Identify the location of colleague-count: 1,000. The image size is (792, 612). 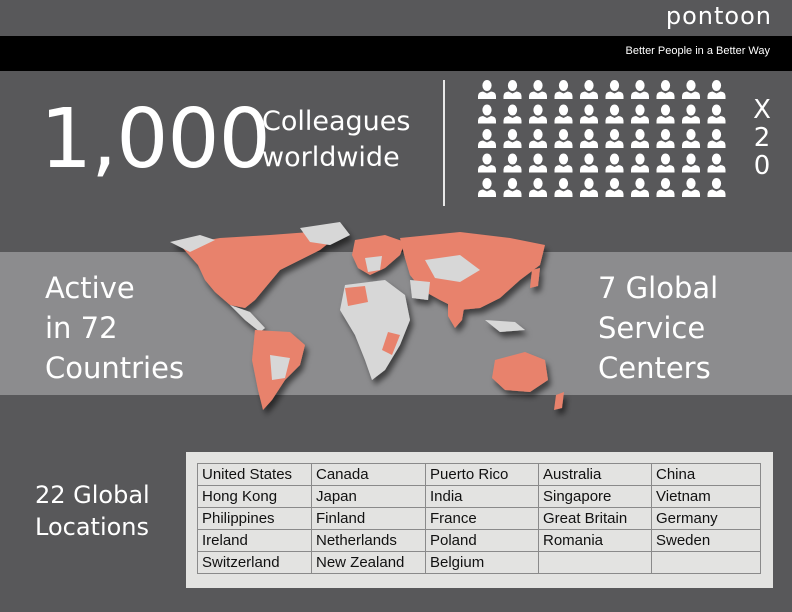
(155, 139).